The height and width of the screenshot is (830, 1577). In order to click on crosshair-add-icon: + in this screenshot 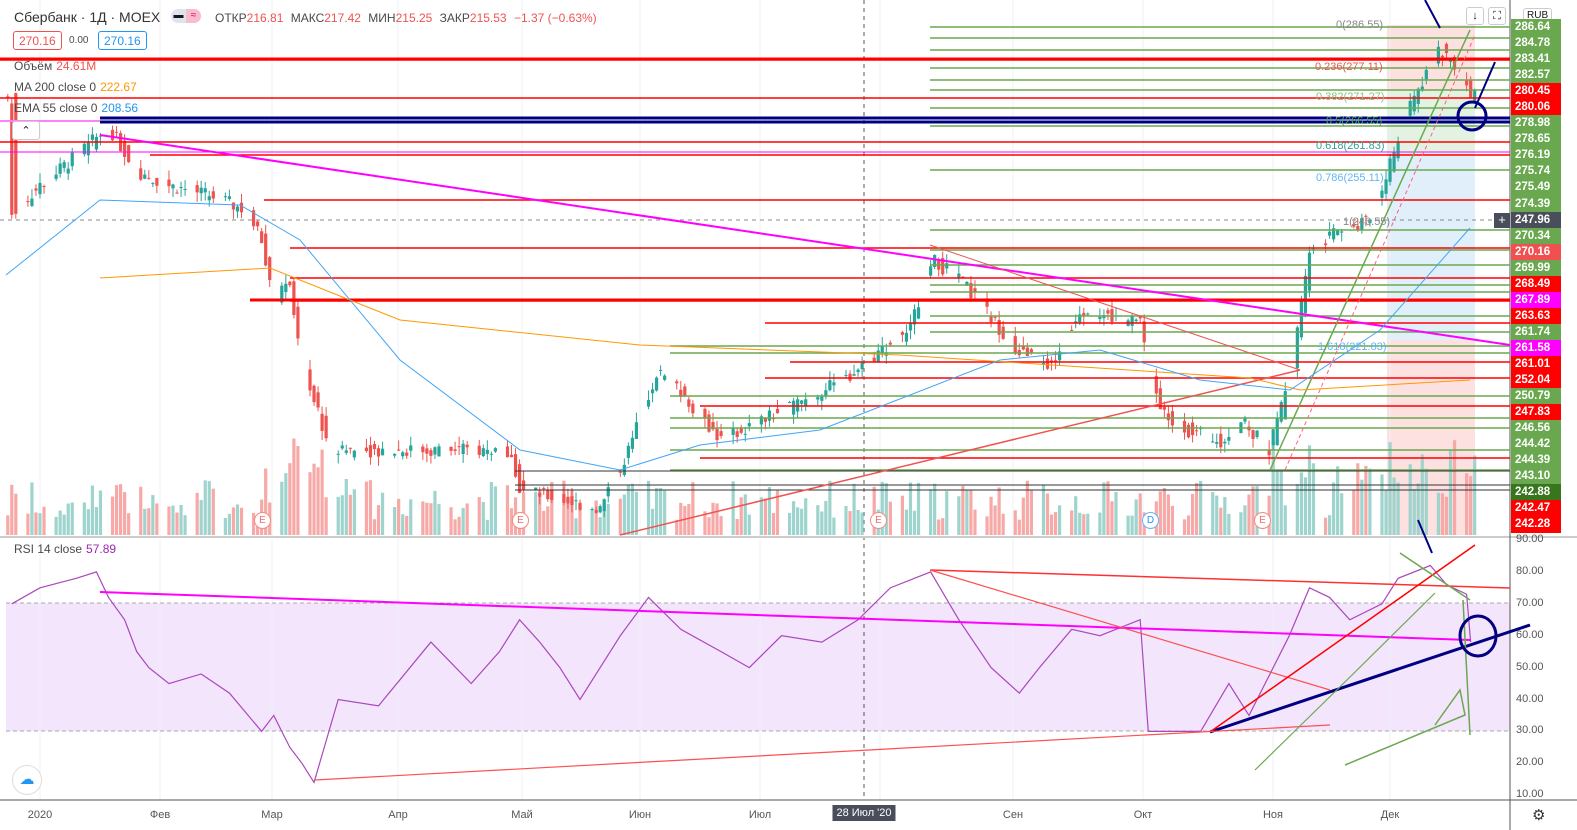, I will do `click(1502, 220)`.